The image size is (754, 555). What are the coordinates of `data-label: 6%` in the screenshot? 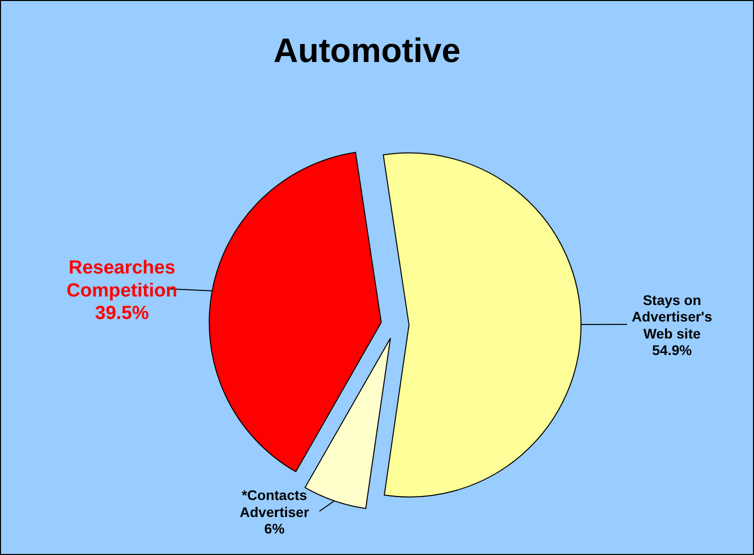 It's located at (275, 528).